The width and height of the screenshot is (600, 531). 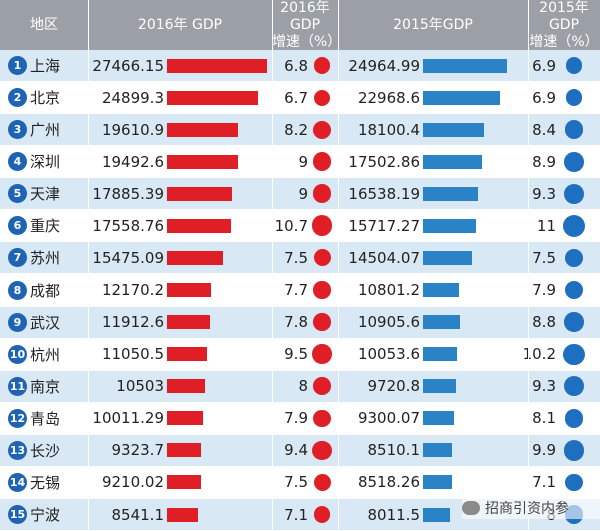 What do you see at coordinates (48, 482) in the screenshot?
I see `city-cell: 14 无锡` at bounding box center [48, 482].